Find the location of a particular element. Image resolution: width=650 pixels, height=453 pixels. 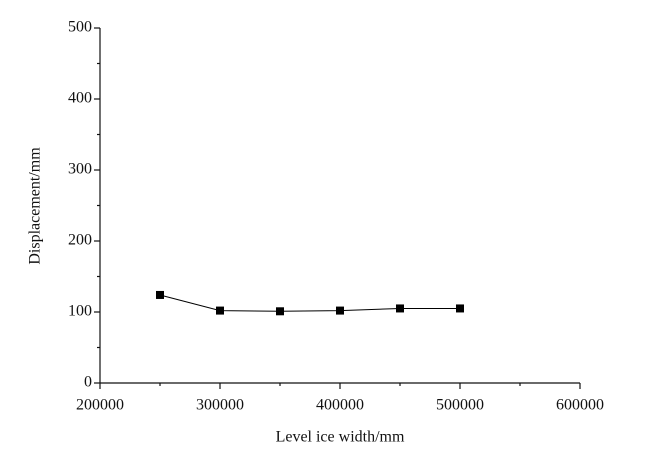

y-tick-label: 100 is located at coordinates (80, 311).